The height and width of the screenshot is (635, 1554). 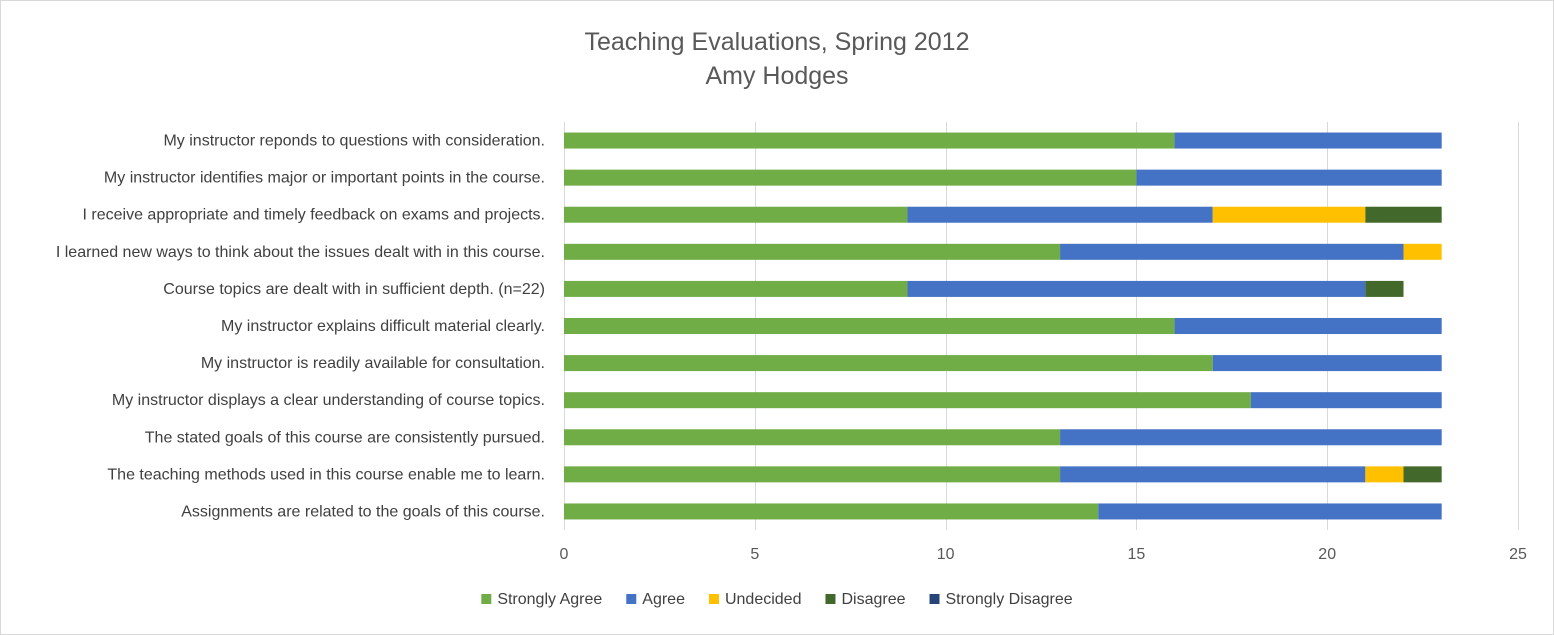 I want to click on x-tick-label: 15, so click(x=1137, y=554).